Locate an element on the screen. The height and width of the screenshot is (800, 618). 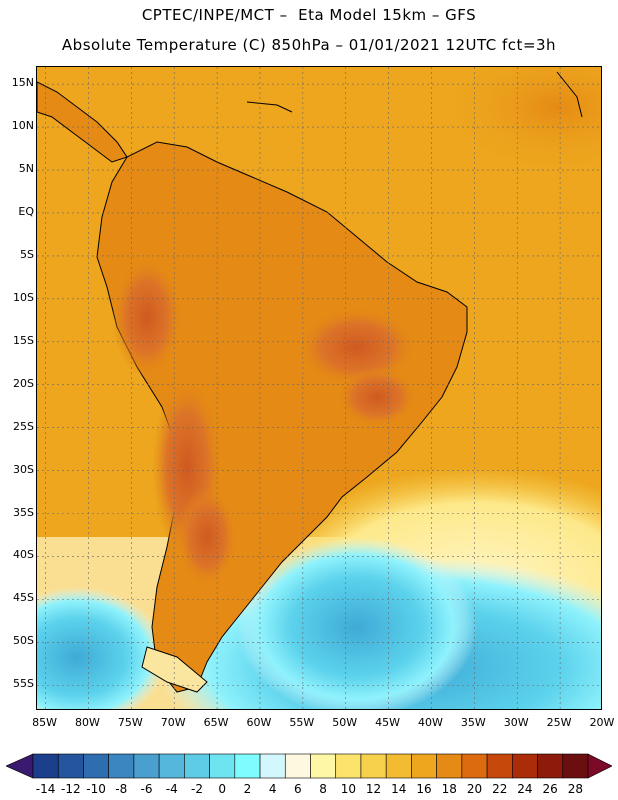
colorbar-tick-label: 22 is located at coordinates (500, 789).